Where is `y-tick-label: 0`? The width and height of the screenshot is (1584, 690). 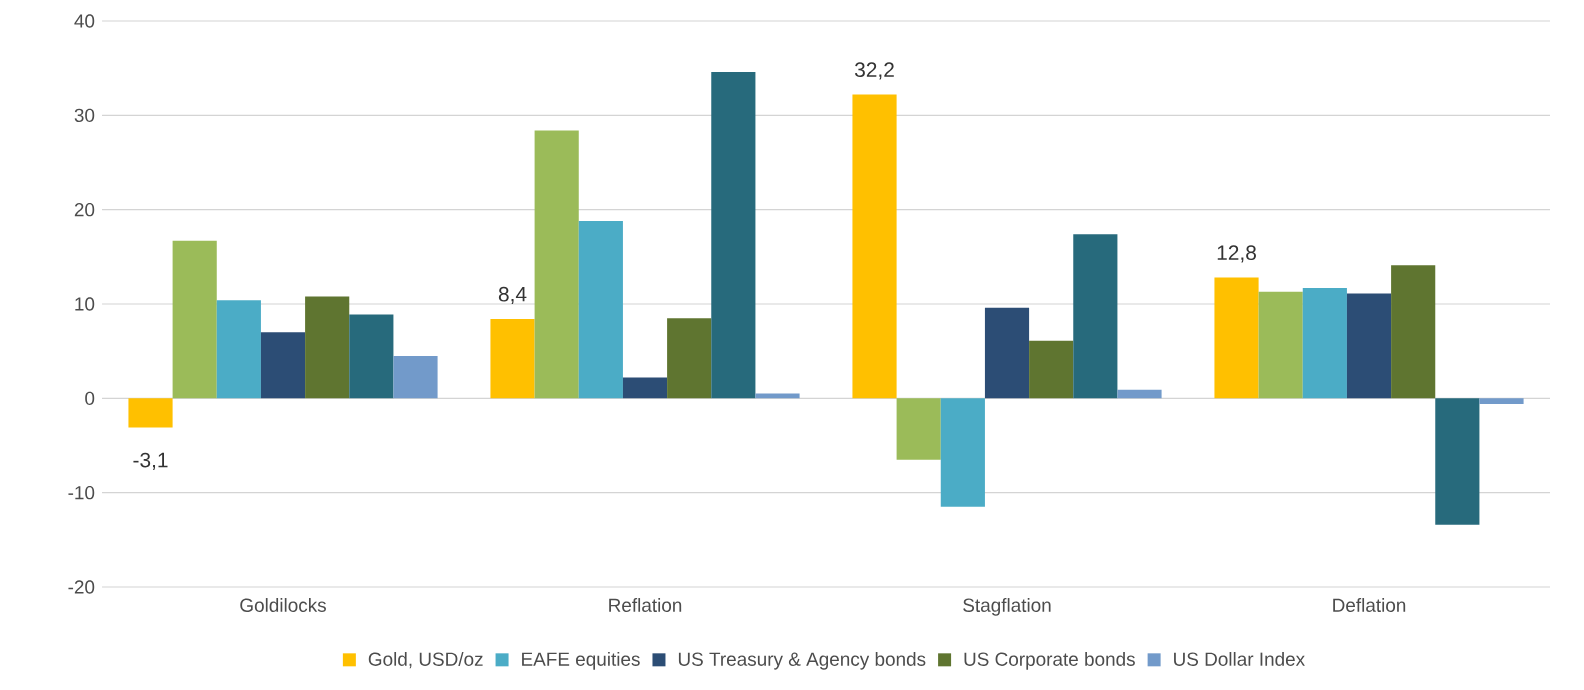 y-tick-label: 0 is located at coordinates (90, 398).